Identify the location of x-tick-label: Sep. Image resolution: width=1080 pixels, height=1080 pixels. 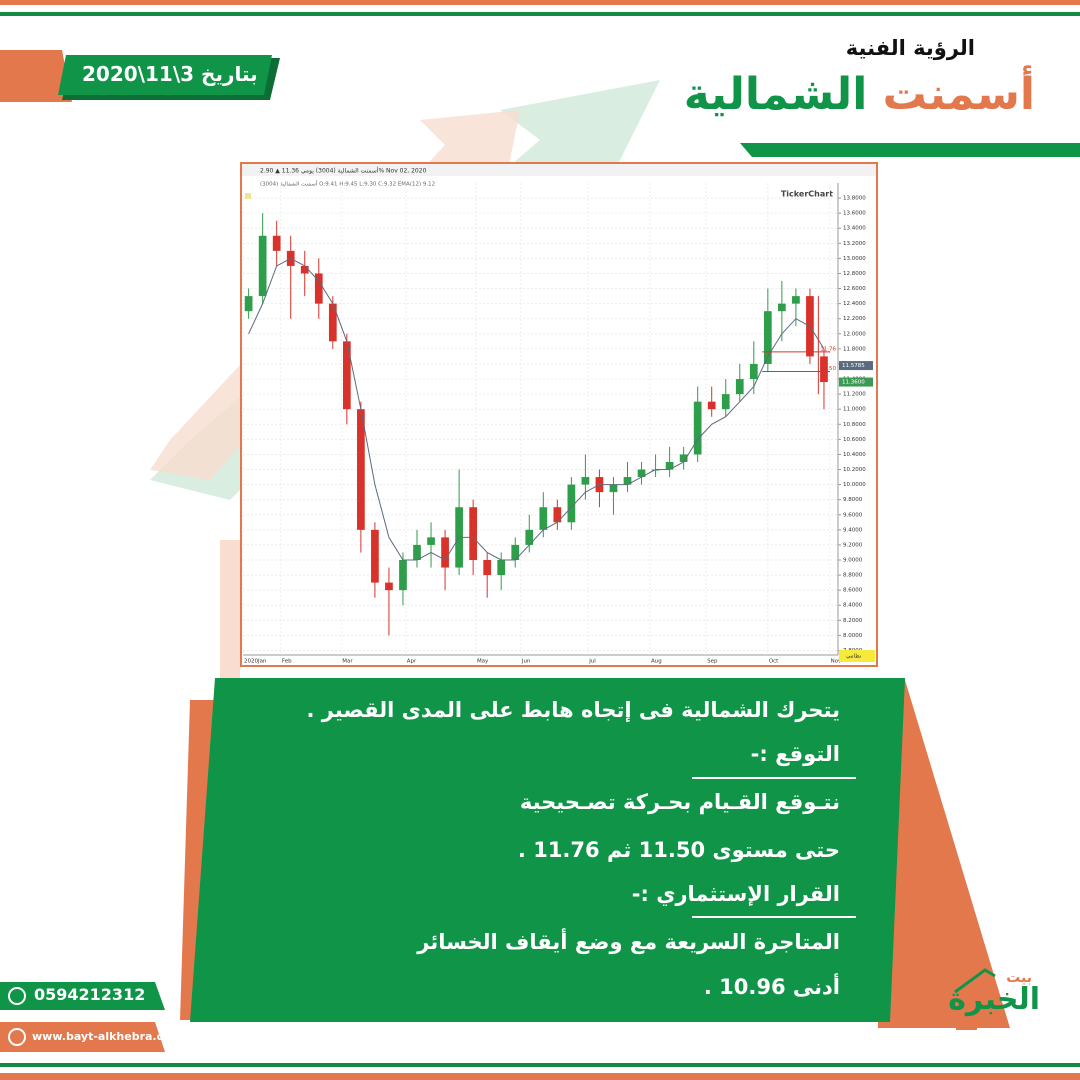
(712, 662).